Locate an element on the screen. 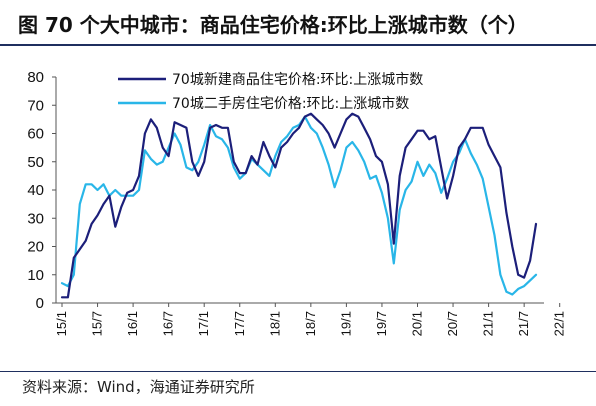 This screenshot has height=406, width=596. legend: 70城新建商品住宅价格:环比:上涨城市数 70城二手房住宅价格:环比:上涨城市数 is located at coordinates (270, 91).